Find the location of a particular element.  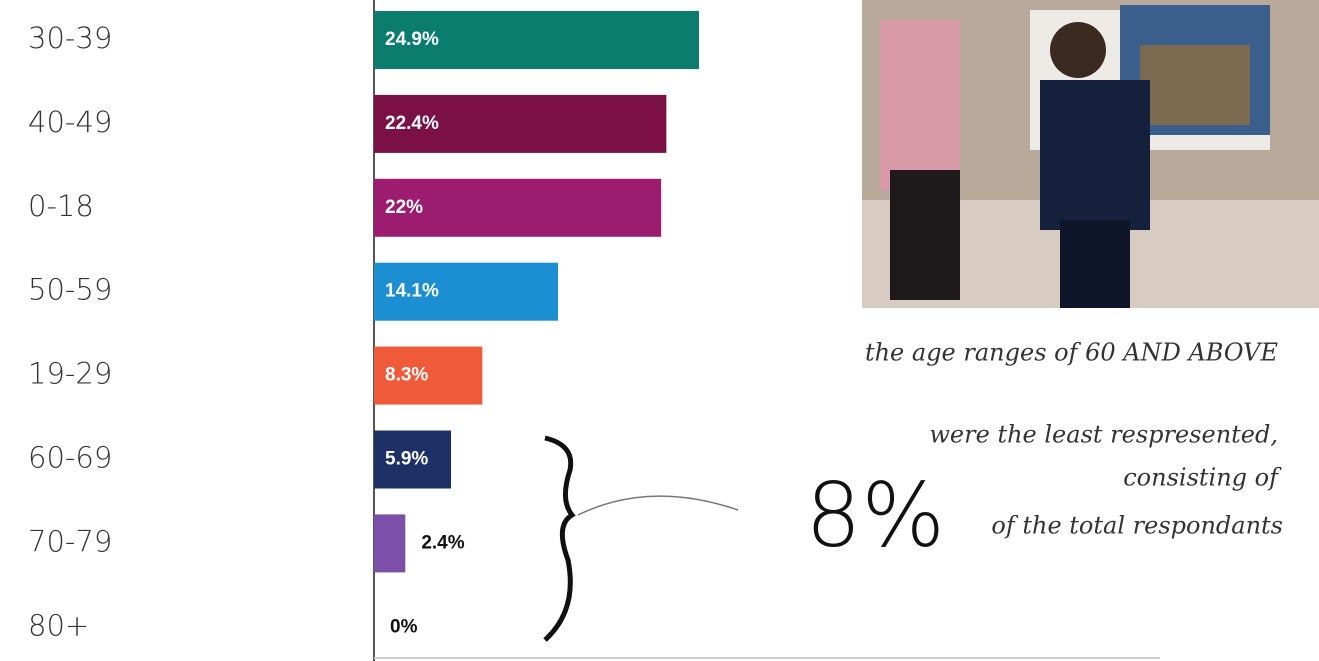

value-label: 5.9% is located at coordinates (406, 459).